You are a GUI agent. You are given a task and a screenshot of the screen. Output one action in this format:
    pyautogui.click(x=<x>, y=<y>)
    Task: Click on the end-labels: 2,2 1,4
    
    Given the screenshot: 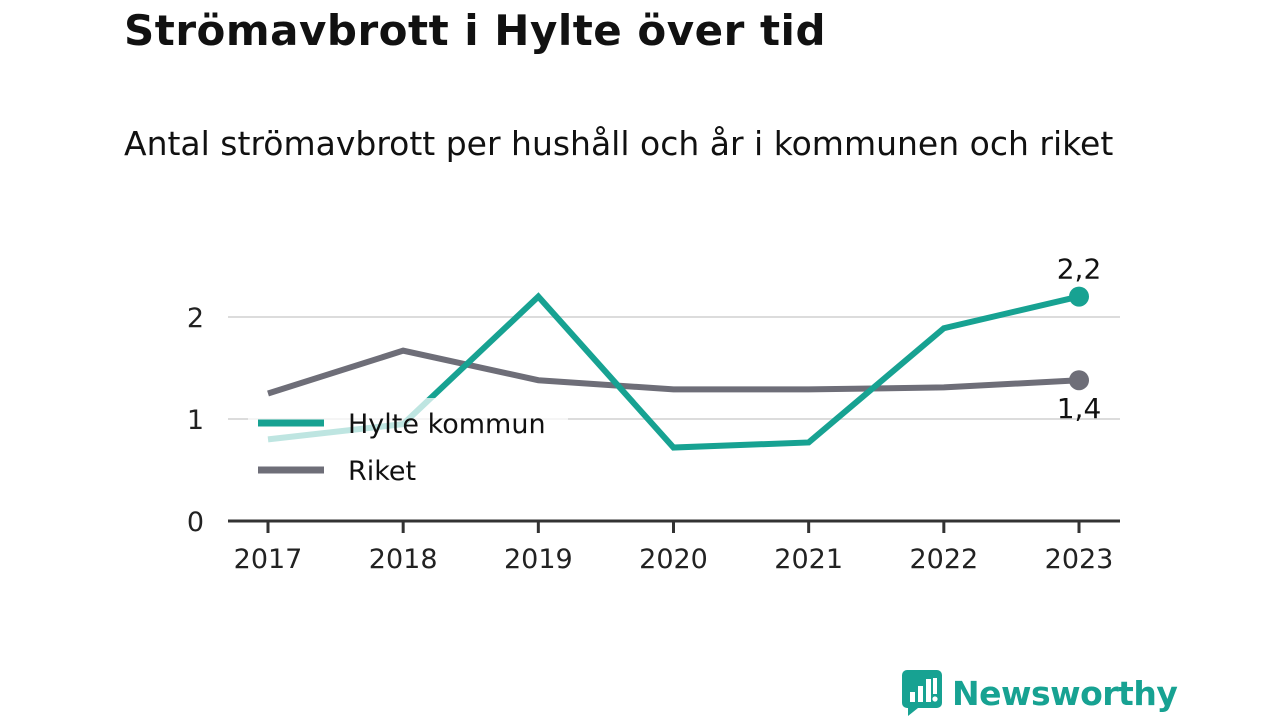 What is the action you would take?
    pyautogui.click(x=1079, y=339)
    